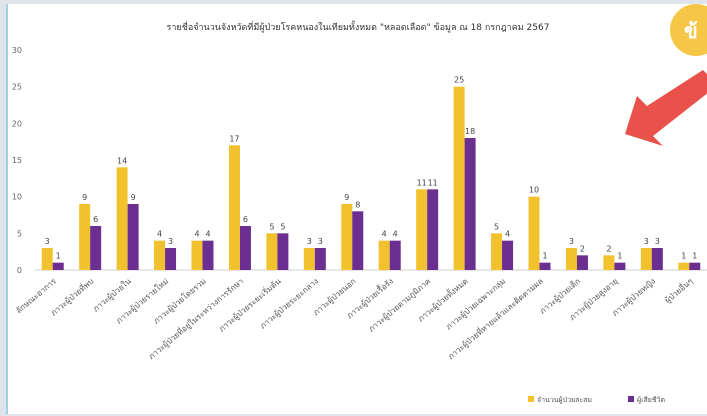 The height and width of the screenshot is (416, 707). I want to click on y-tick-label: 20, so click(17, 123).